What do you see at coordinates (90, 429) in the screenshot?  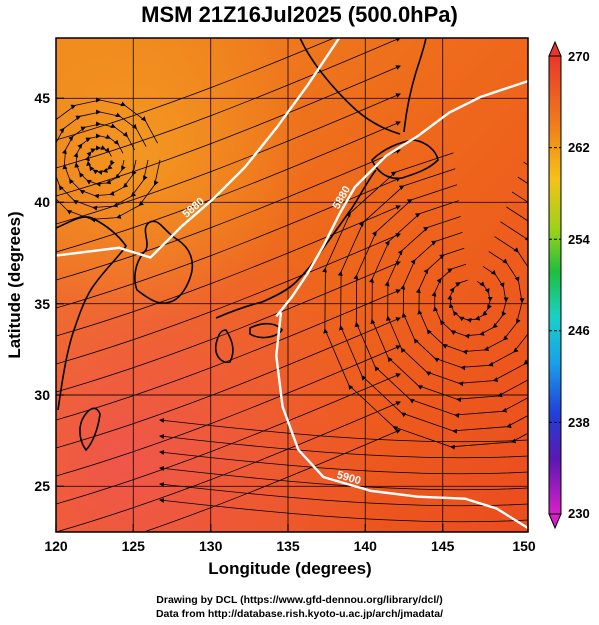 I see `taiwan` at bounding box center [90, 429].